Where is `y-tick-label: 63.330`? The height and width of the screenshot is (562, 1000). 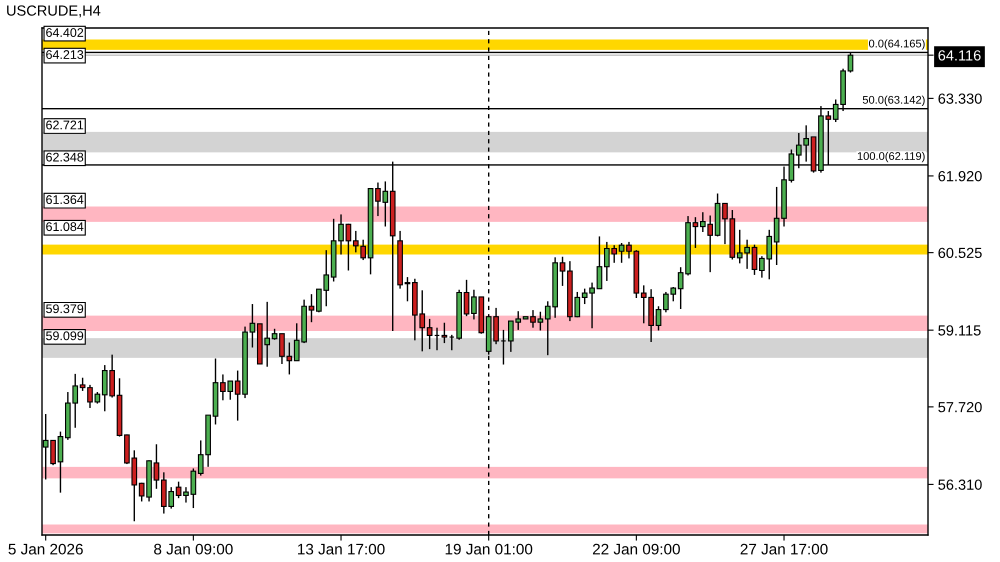
y-tick-label: 63.330 is located at coordinates (960, 98).